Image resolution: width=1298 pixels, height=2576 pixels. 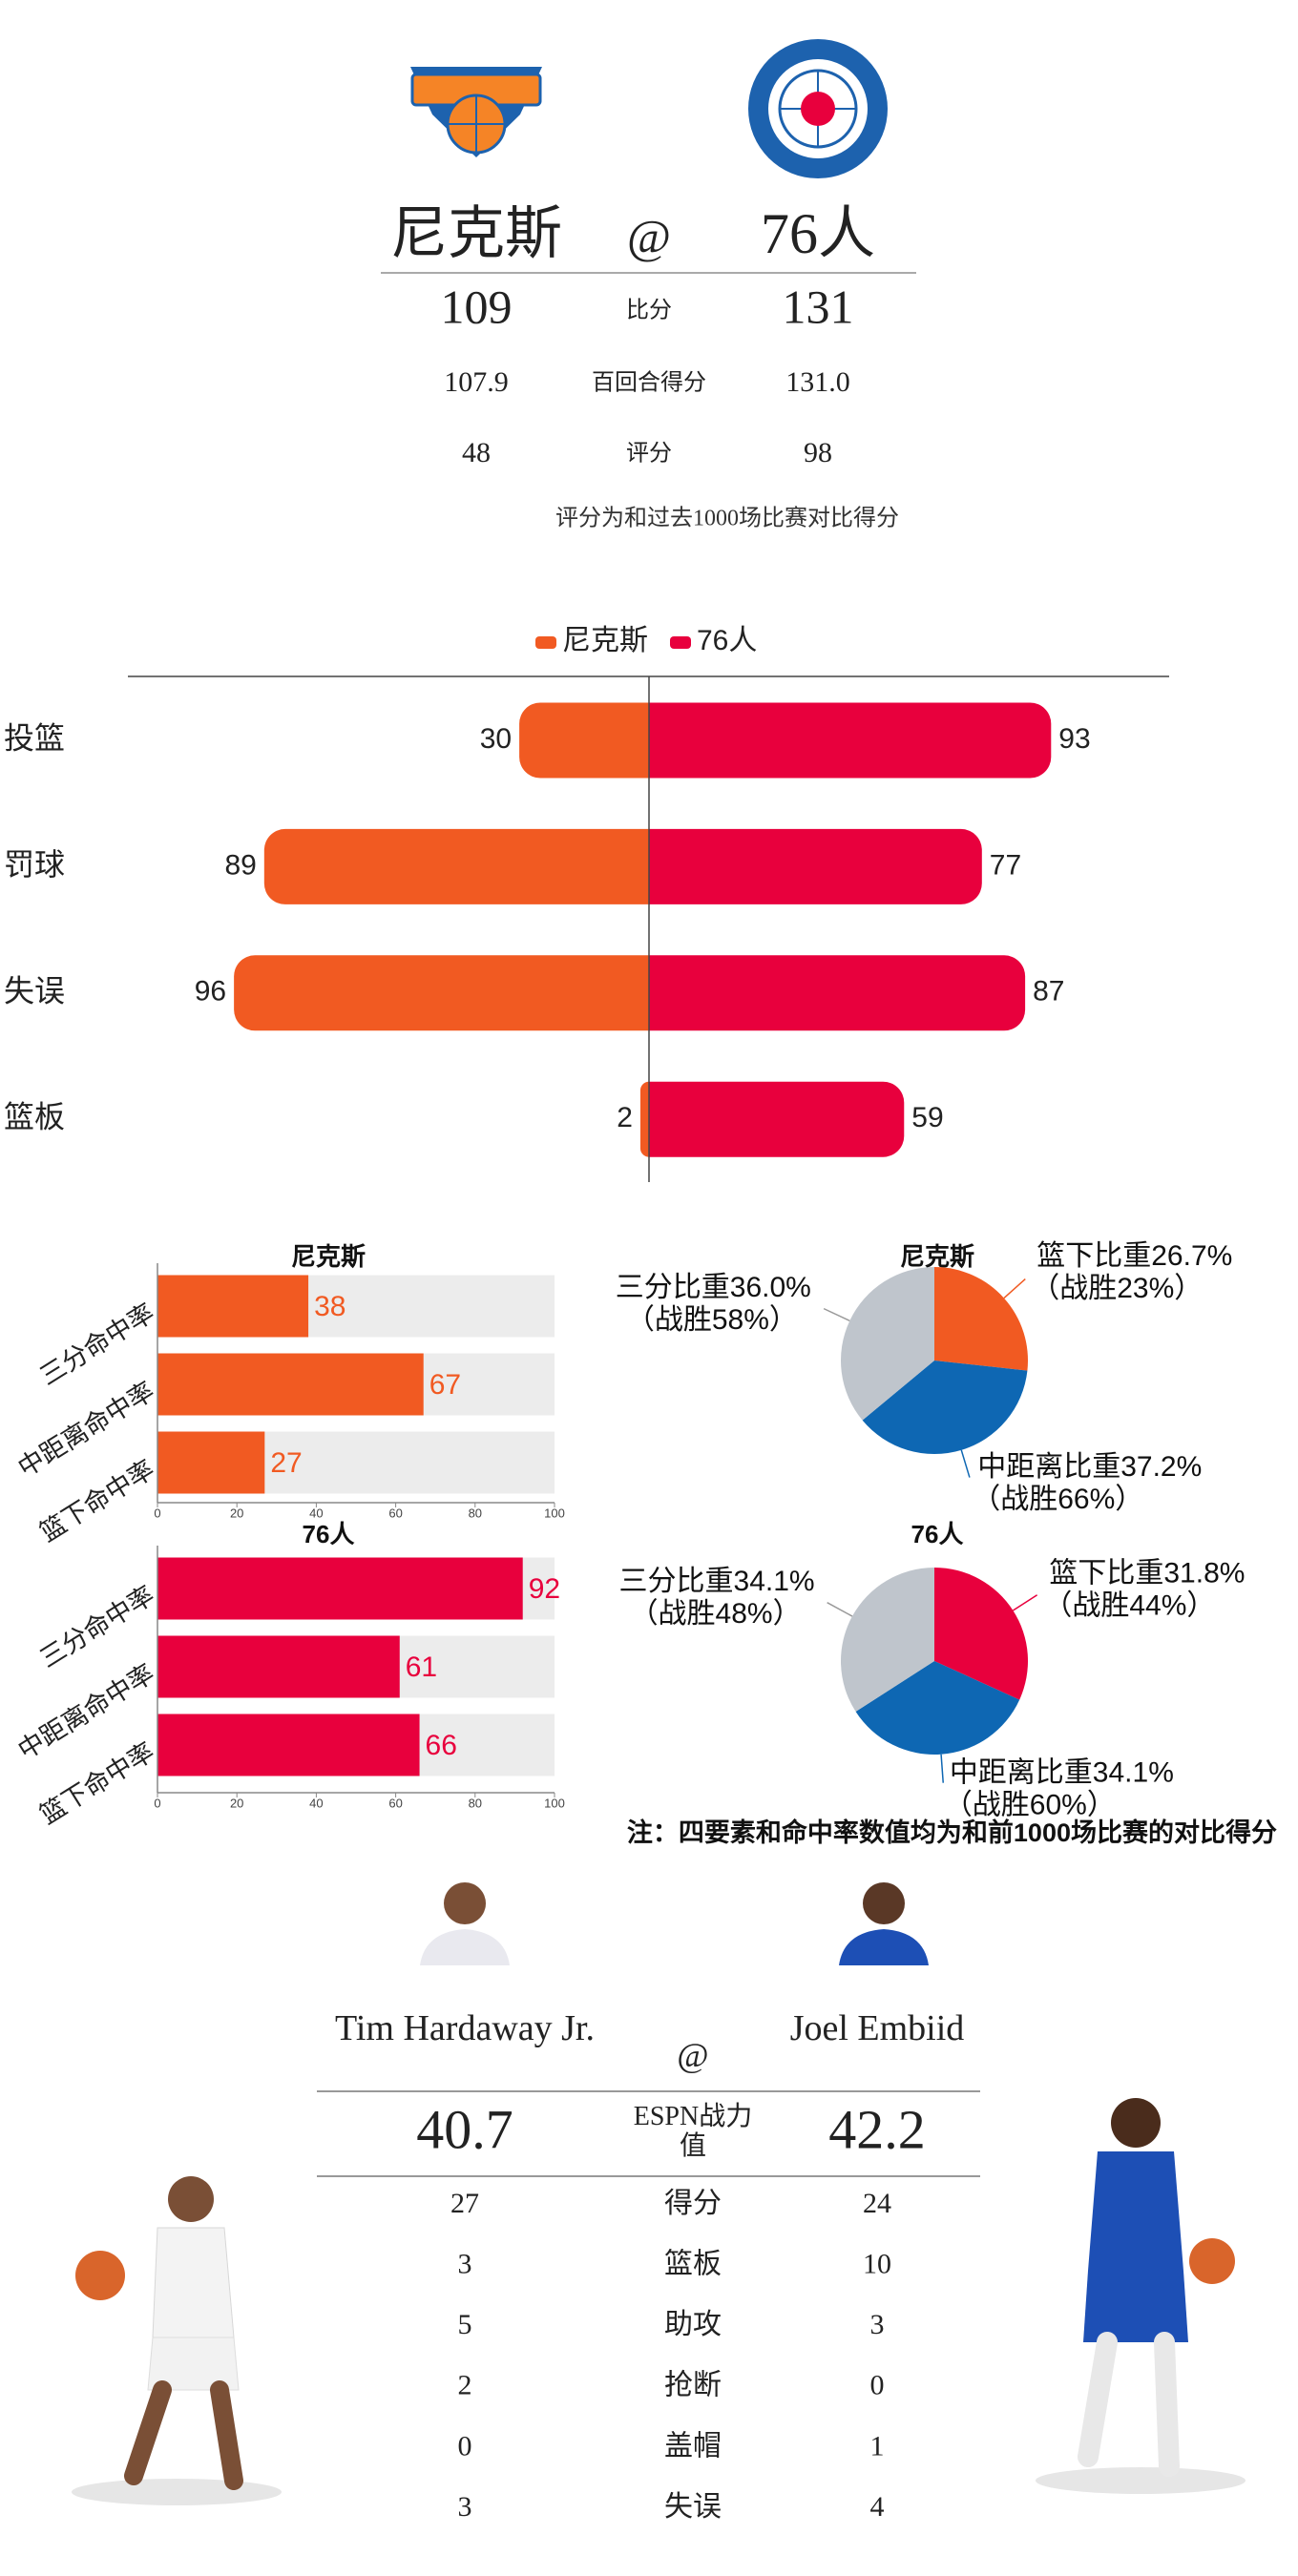 What do you see at coordinates (878, 2507) in the screenshot?
I see `away-player-value: 4` at bounding box center [878, 2507].